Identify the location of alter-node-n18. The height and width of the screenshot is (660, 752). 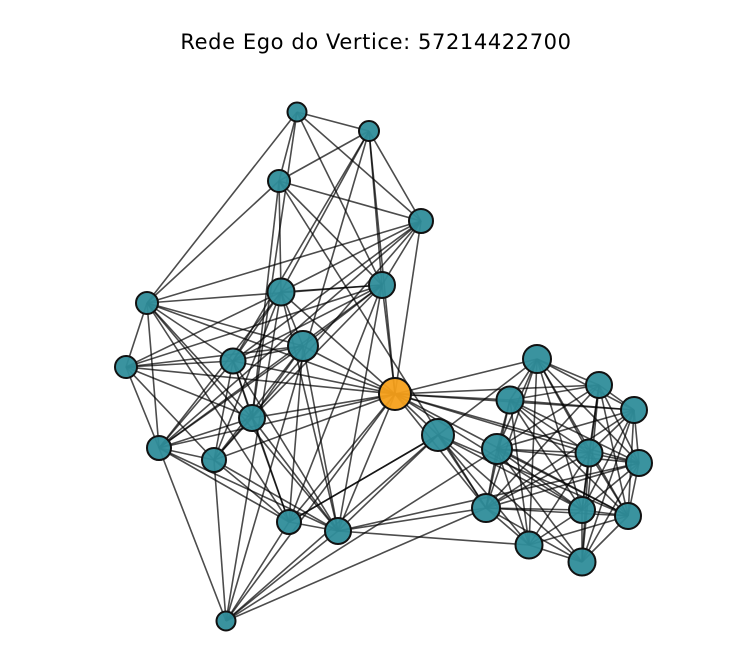
(537, 359).